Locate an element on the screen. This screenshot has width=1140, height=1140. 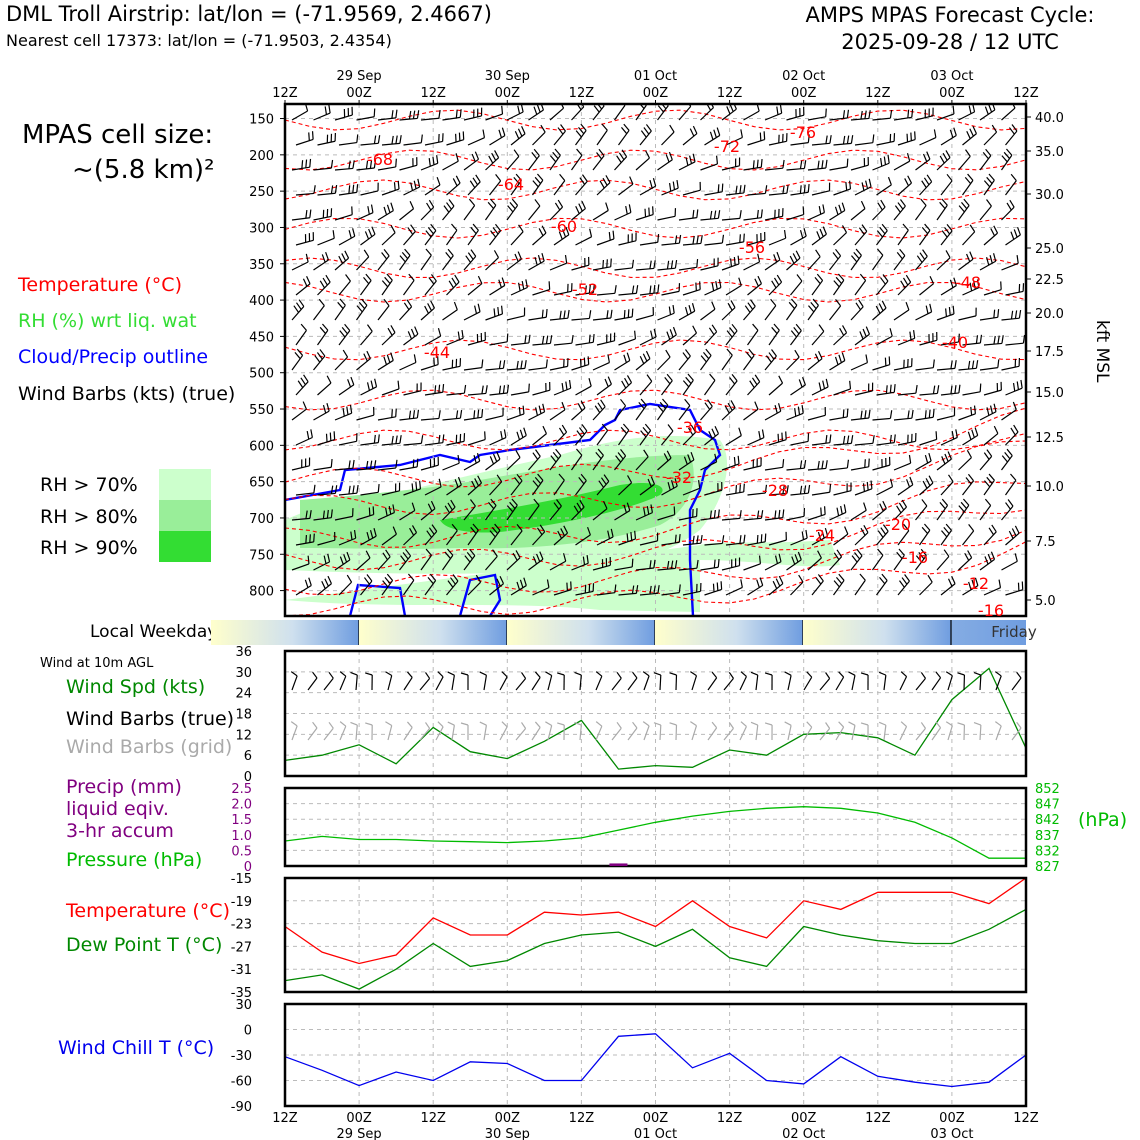
pressure-tick-label: 847 is located at coordinates (1047, 805).